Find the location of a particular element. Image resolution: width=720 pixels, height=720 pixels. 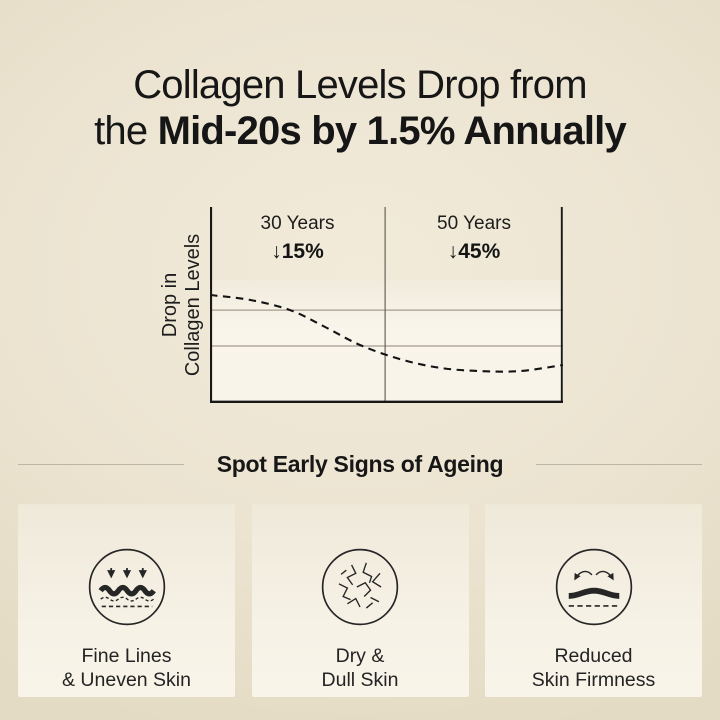

card-label-line-1: Reduced is located at coordinates (593, 656).